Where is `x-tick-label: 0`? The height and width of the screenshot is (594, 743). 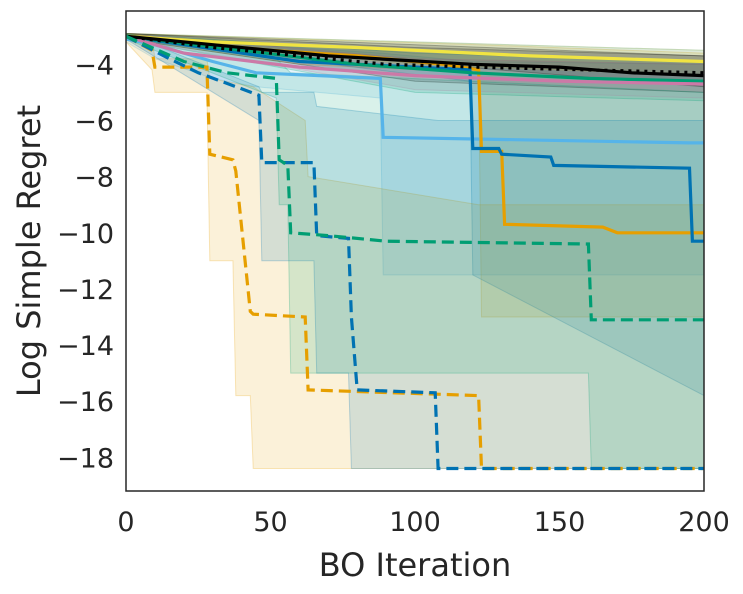 x-tick-label: 0 is located at coordinates (125, 522).